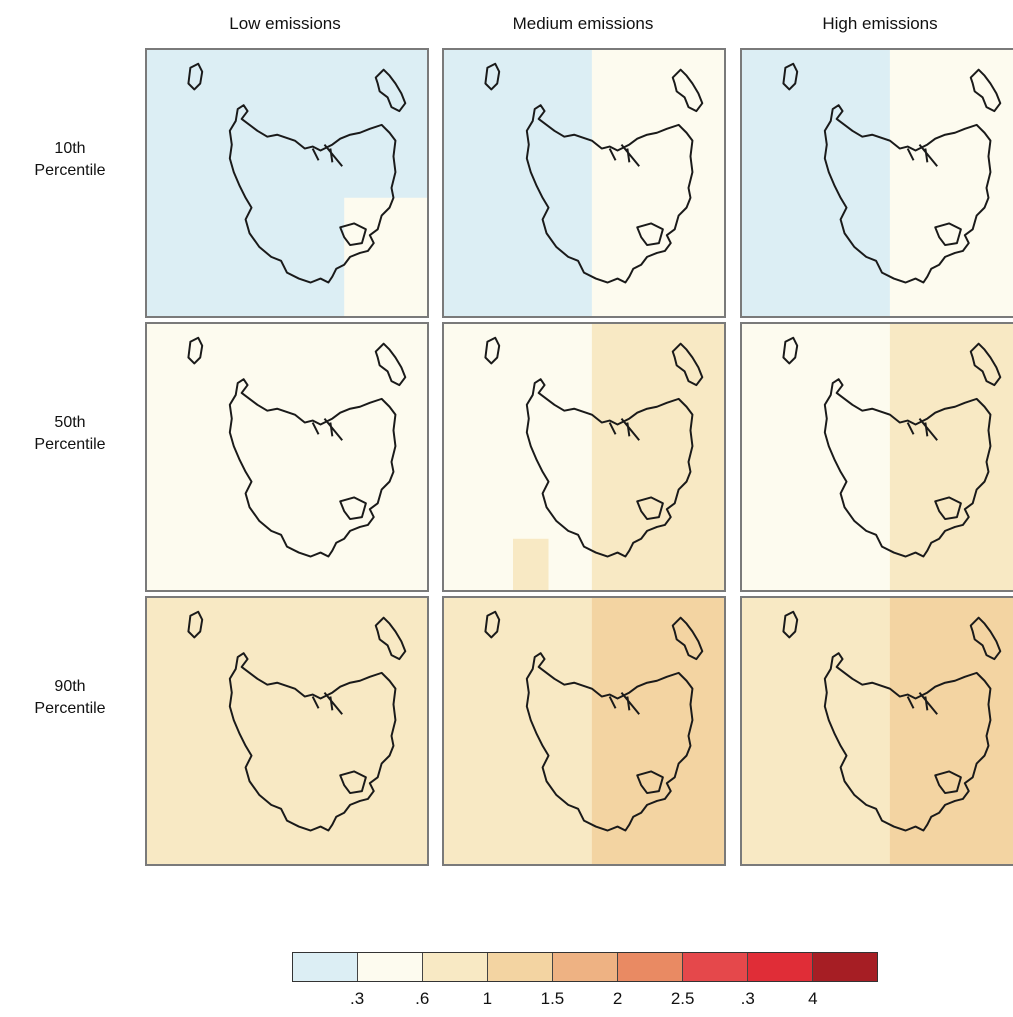  Describe the element at coordinates (70, 434) in the screenshot. I see `row-header-50th: 50th Percentile` at that location.